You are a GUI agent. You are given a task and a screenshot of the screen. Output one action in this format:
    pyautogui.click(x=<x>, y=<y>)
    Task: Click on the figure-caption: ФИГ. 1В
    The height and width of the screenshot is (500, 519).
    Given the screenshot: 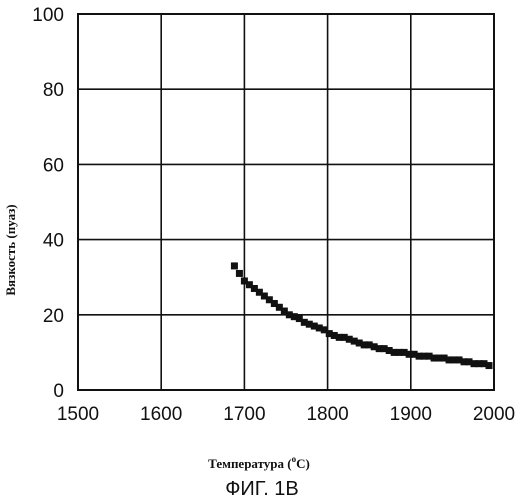 What is the action you would take?
    pyautogui.click(x=262, y=489)
    